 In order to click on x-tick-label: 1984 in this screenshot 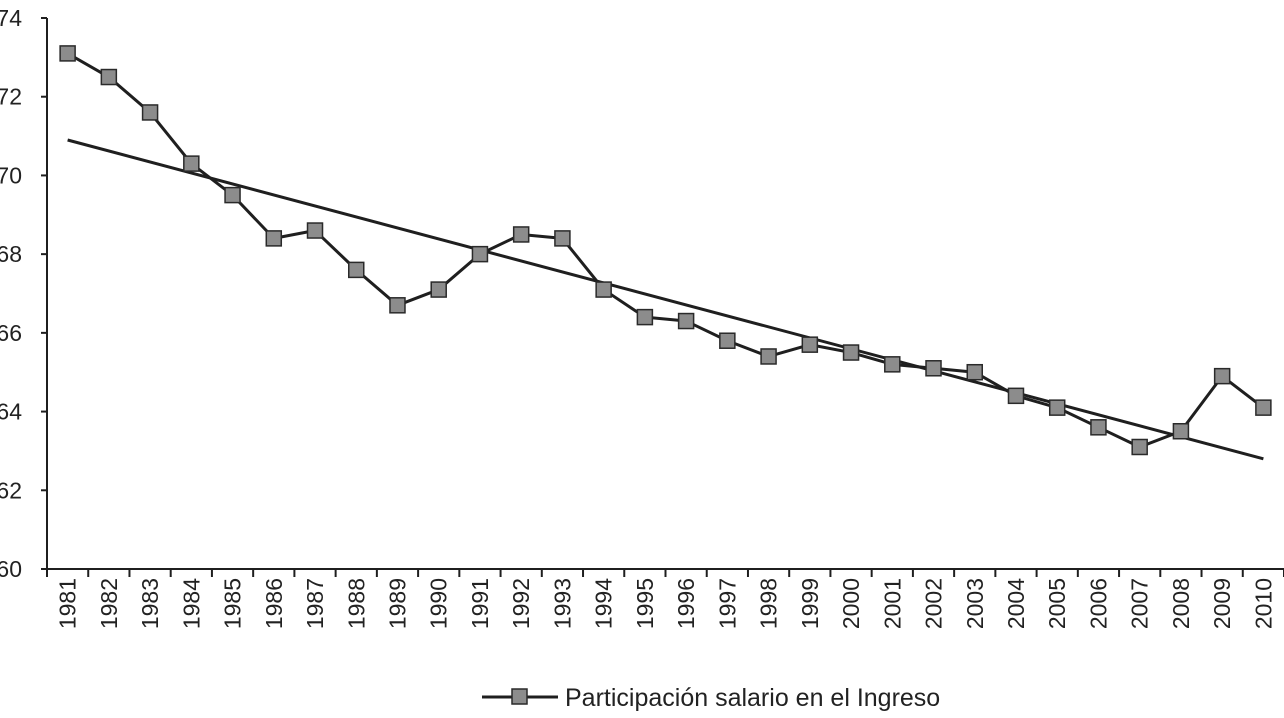, I will do `click(191, 603)`.